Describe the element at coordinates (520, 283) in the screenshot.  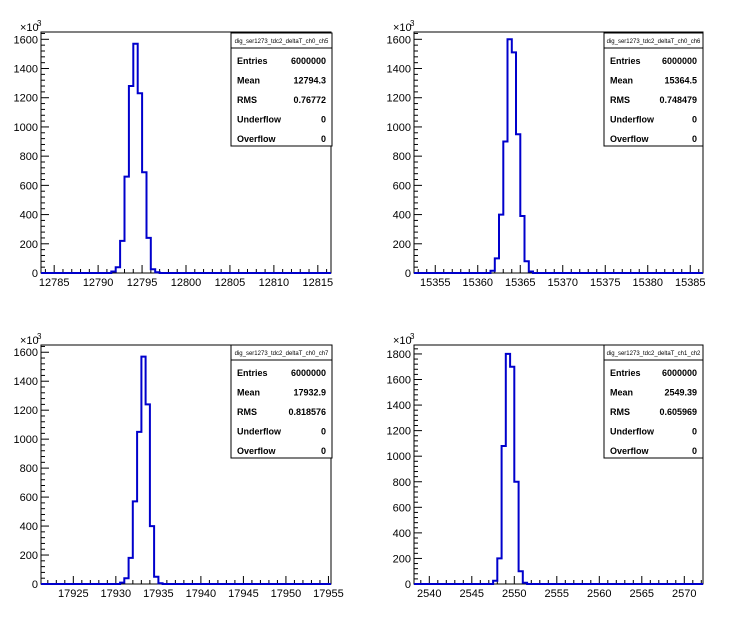
I see `x-tick-label: 15365` at that location.